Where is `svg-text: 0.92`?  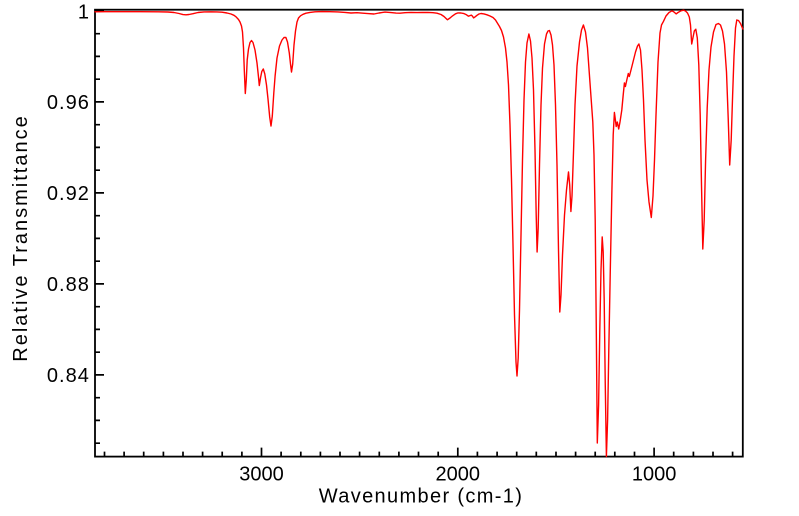
svg-text: 0.92 is located at coordinates (68, 194).